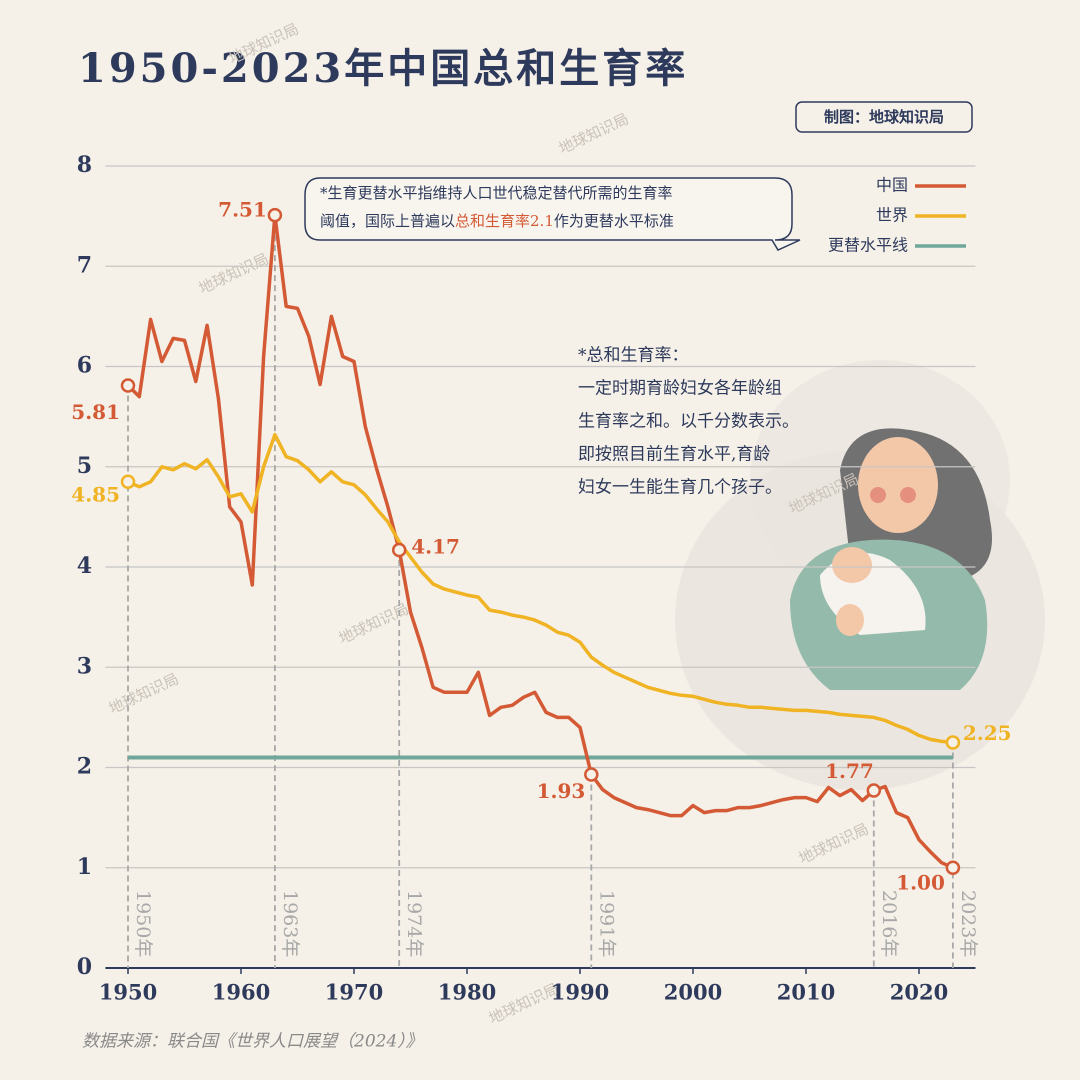 This screenshot has height=1080, width=1080. Describe the element at coordinates (693, 992) in the screenshot. I see `x-tick-label: 2000` at that location.